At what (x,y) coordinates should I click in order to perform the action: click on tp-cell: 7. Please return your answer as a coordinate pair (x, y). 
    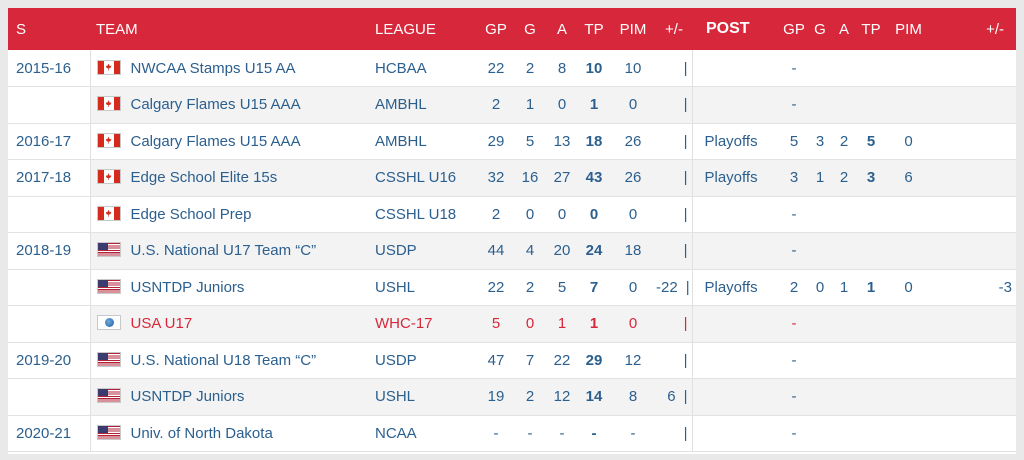
    Looking at the image, I should click on (594, 287).